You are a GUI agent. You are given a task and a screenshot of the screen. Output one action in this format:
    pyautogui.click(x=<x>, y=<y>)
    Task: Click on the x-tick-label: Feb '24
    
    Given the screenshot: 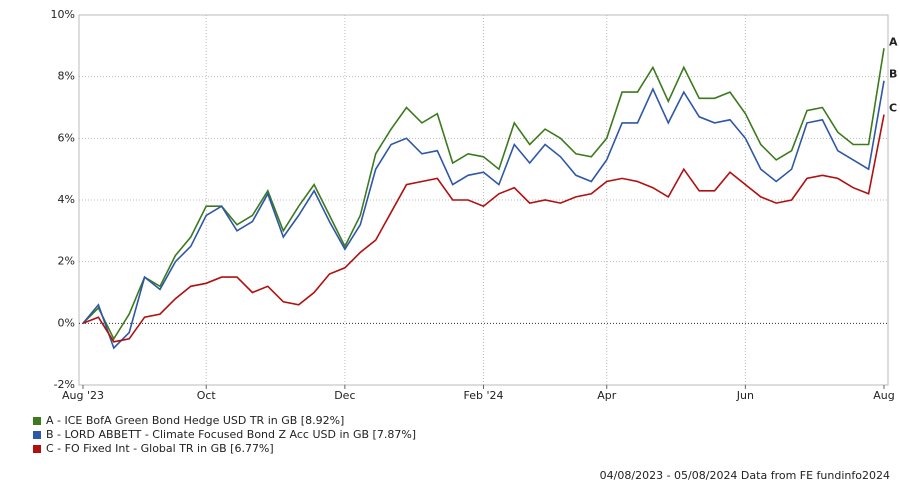 What is the action you would take?
    pyautogui.click(x=484, y=395)
    